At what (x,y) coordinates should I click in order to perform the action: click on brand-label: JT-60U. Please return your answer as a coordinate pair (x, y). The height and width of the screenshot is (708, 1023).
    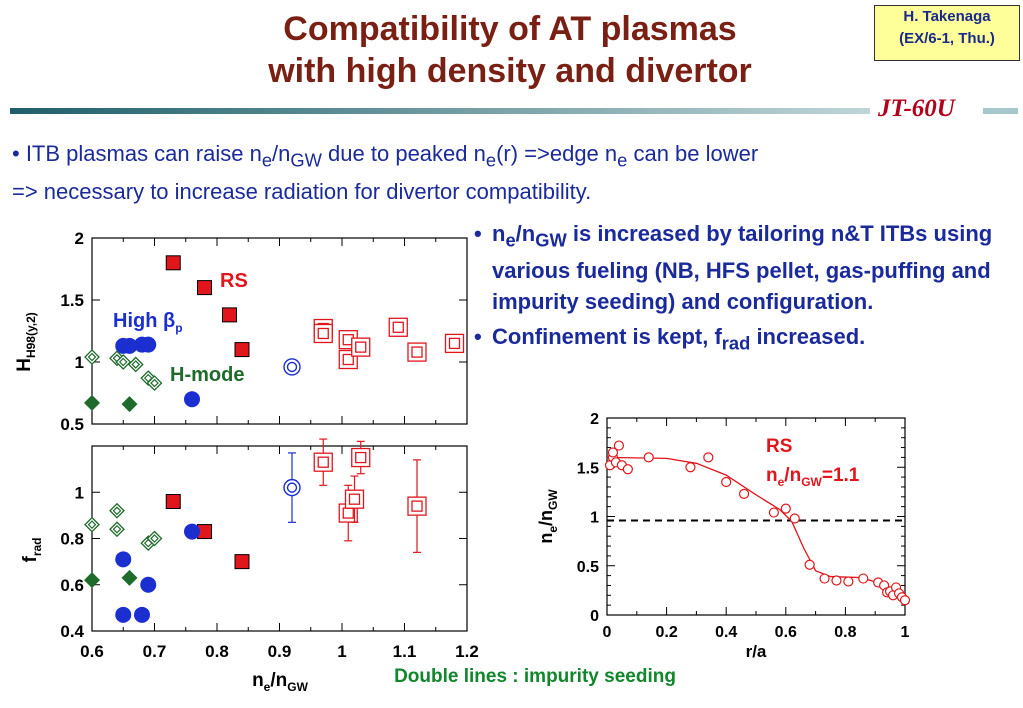
    Looking at the image, I should click on (916, 108).